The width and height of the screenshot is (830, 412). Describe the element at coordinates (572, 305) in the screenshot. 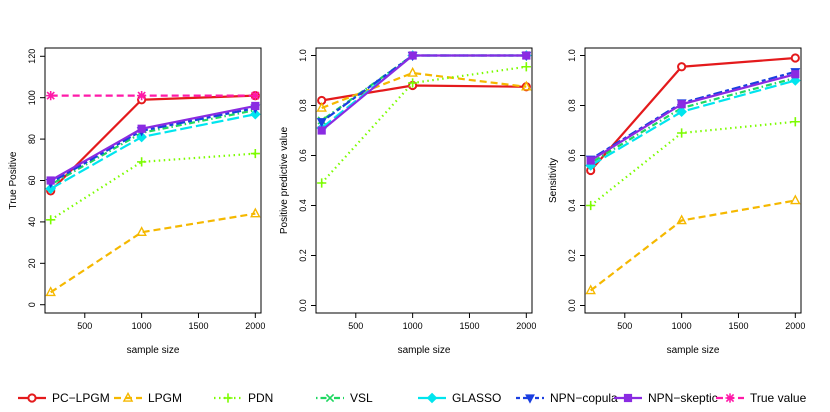

I see `y-tick-label: 0.0` at that location.